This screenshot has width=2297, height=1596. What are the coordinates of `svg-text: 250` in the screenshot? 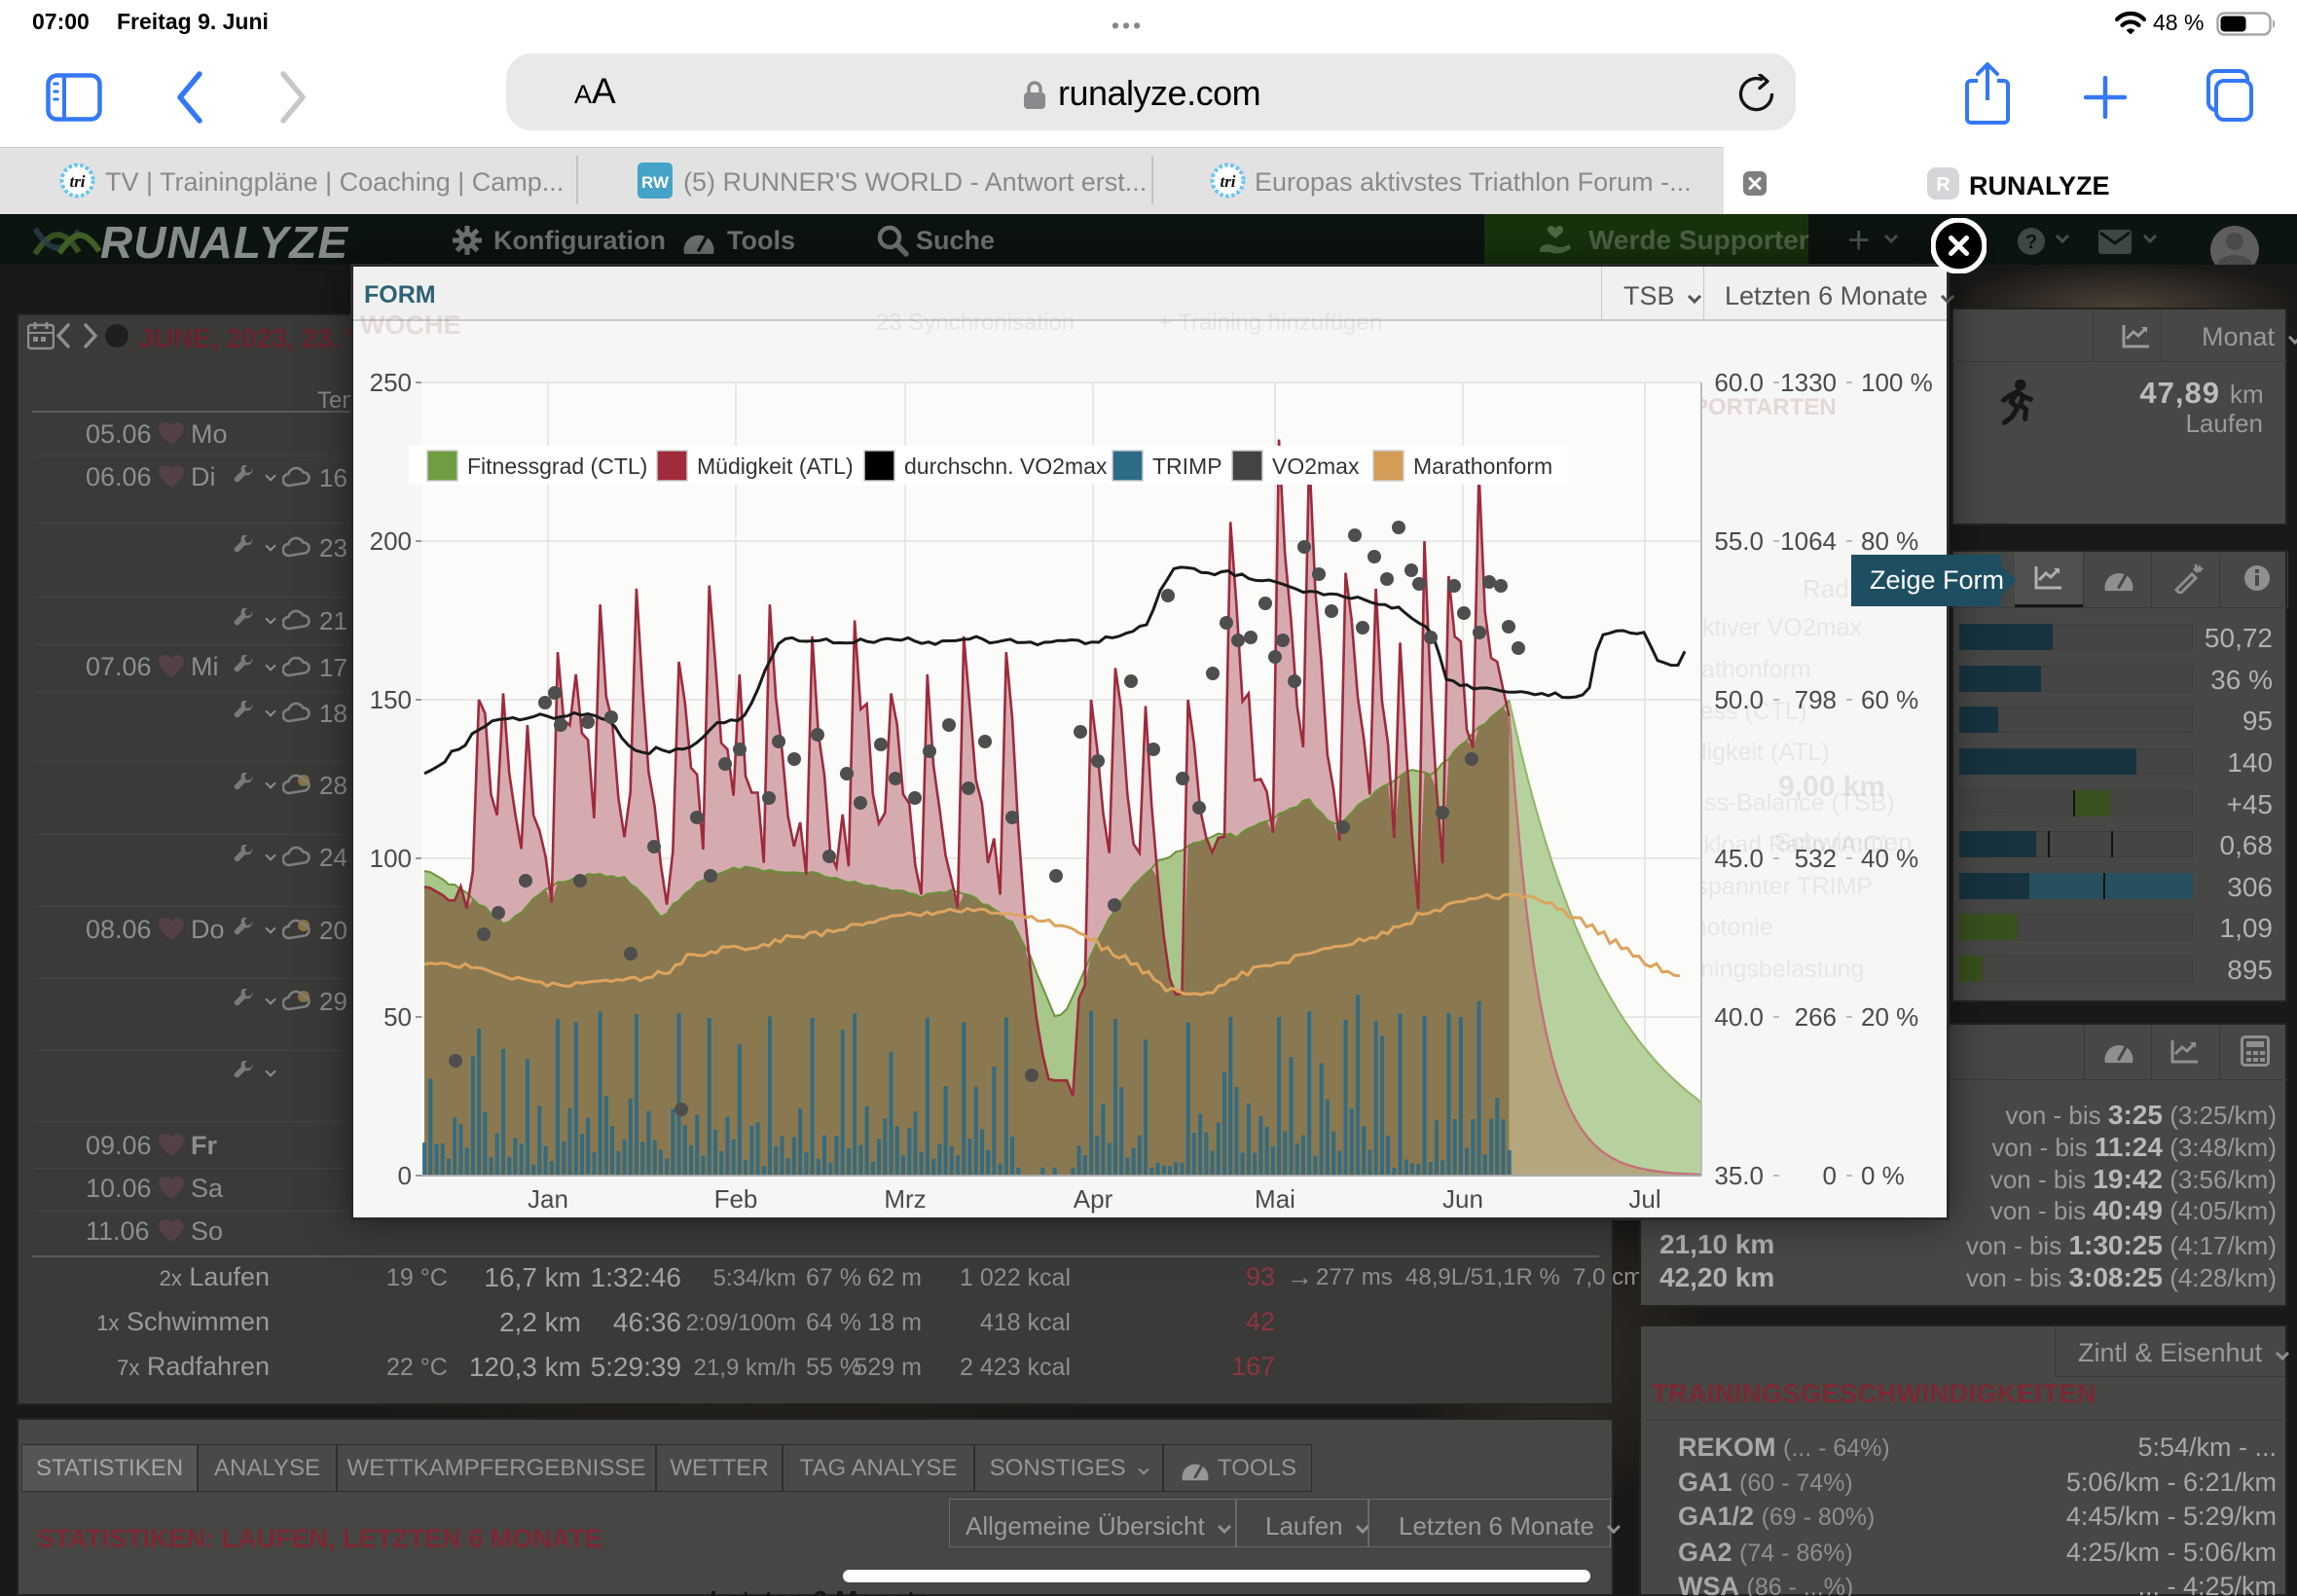 It's located at (391, 382).